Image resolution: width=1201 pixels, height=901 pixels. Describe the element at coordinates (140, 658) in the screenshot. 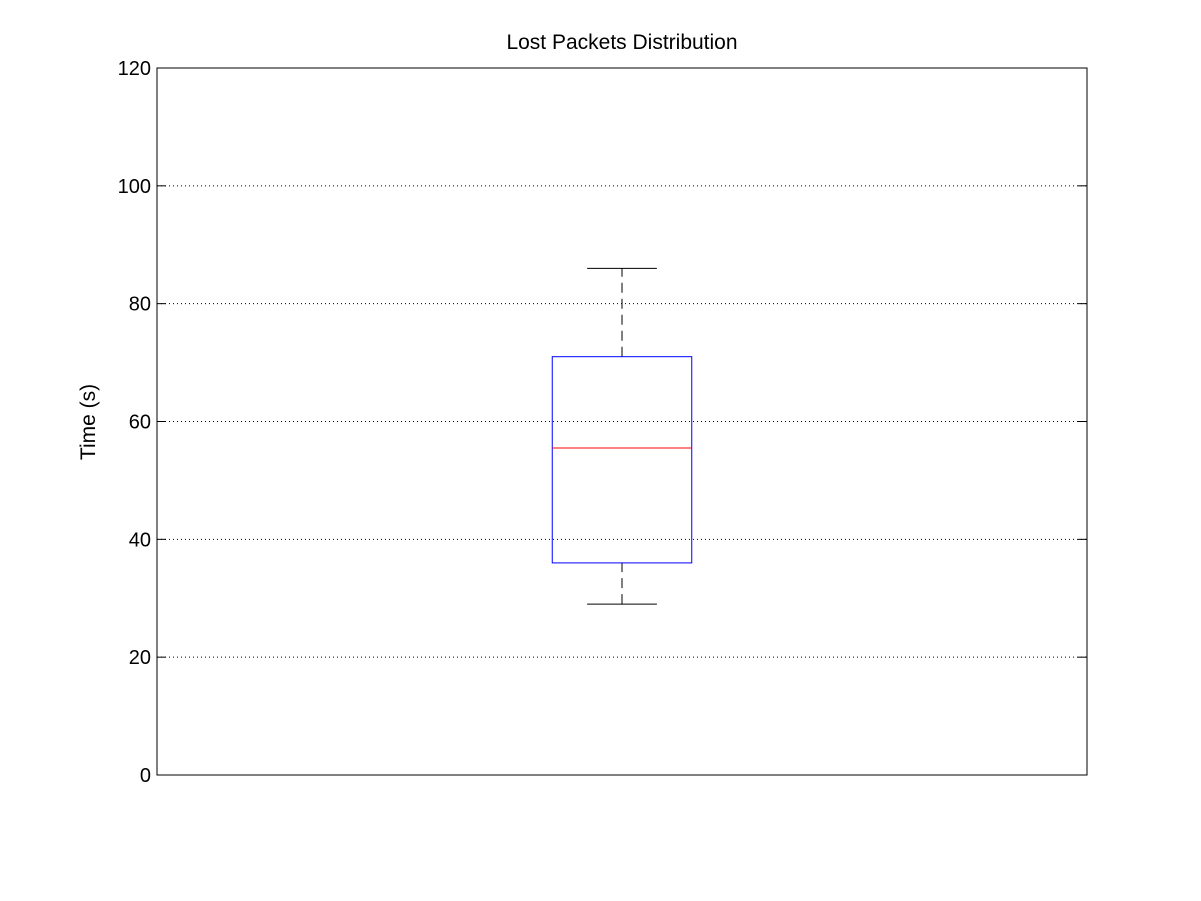

I see `y-tick-label: 20` at that location.